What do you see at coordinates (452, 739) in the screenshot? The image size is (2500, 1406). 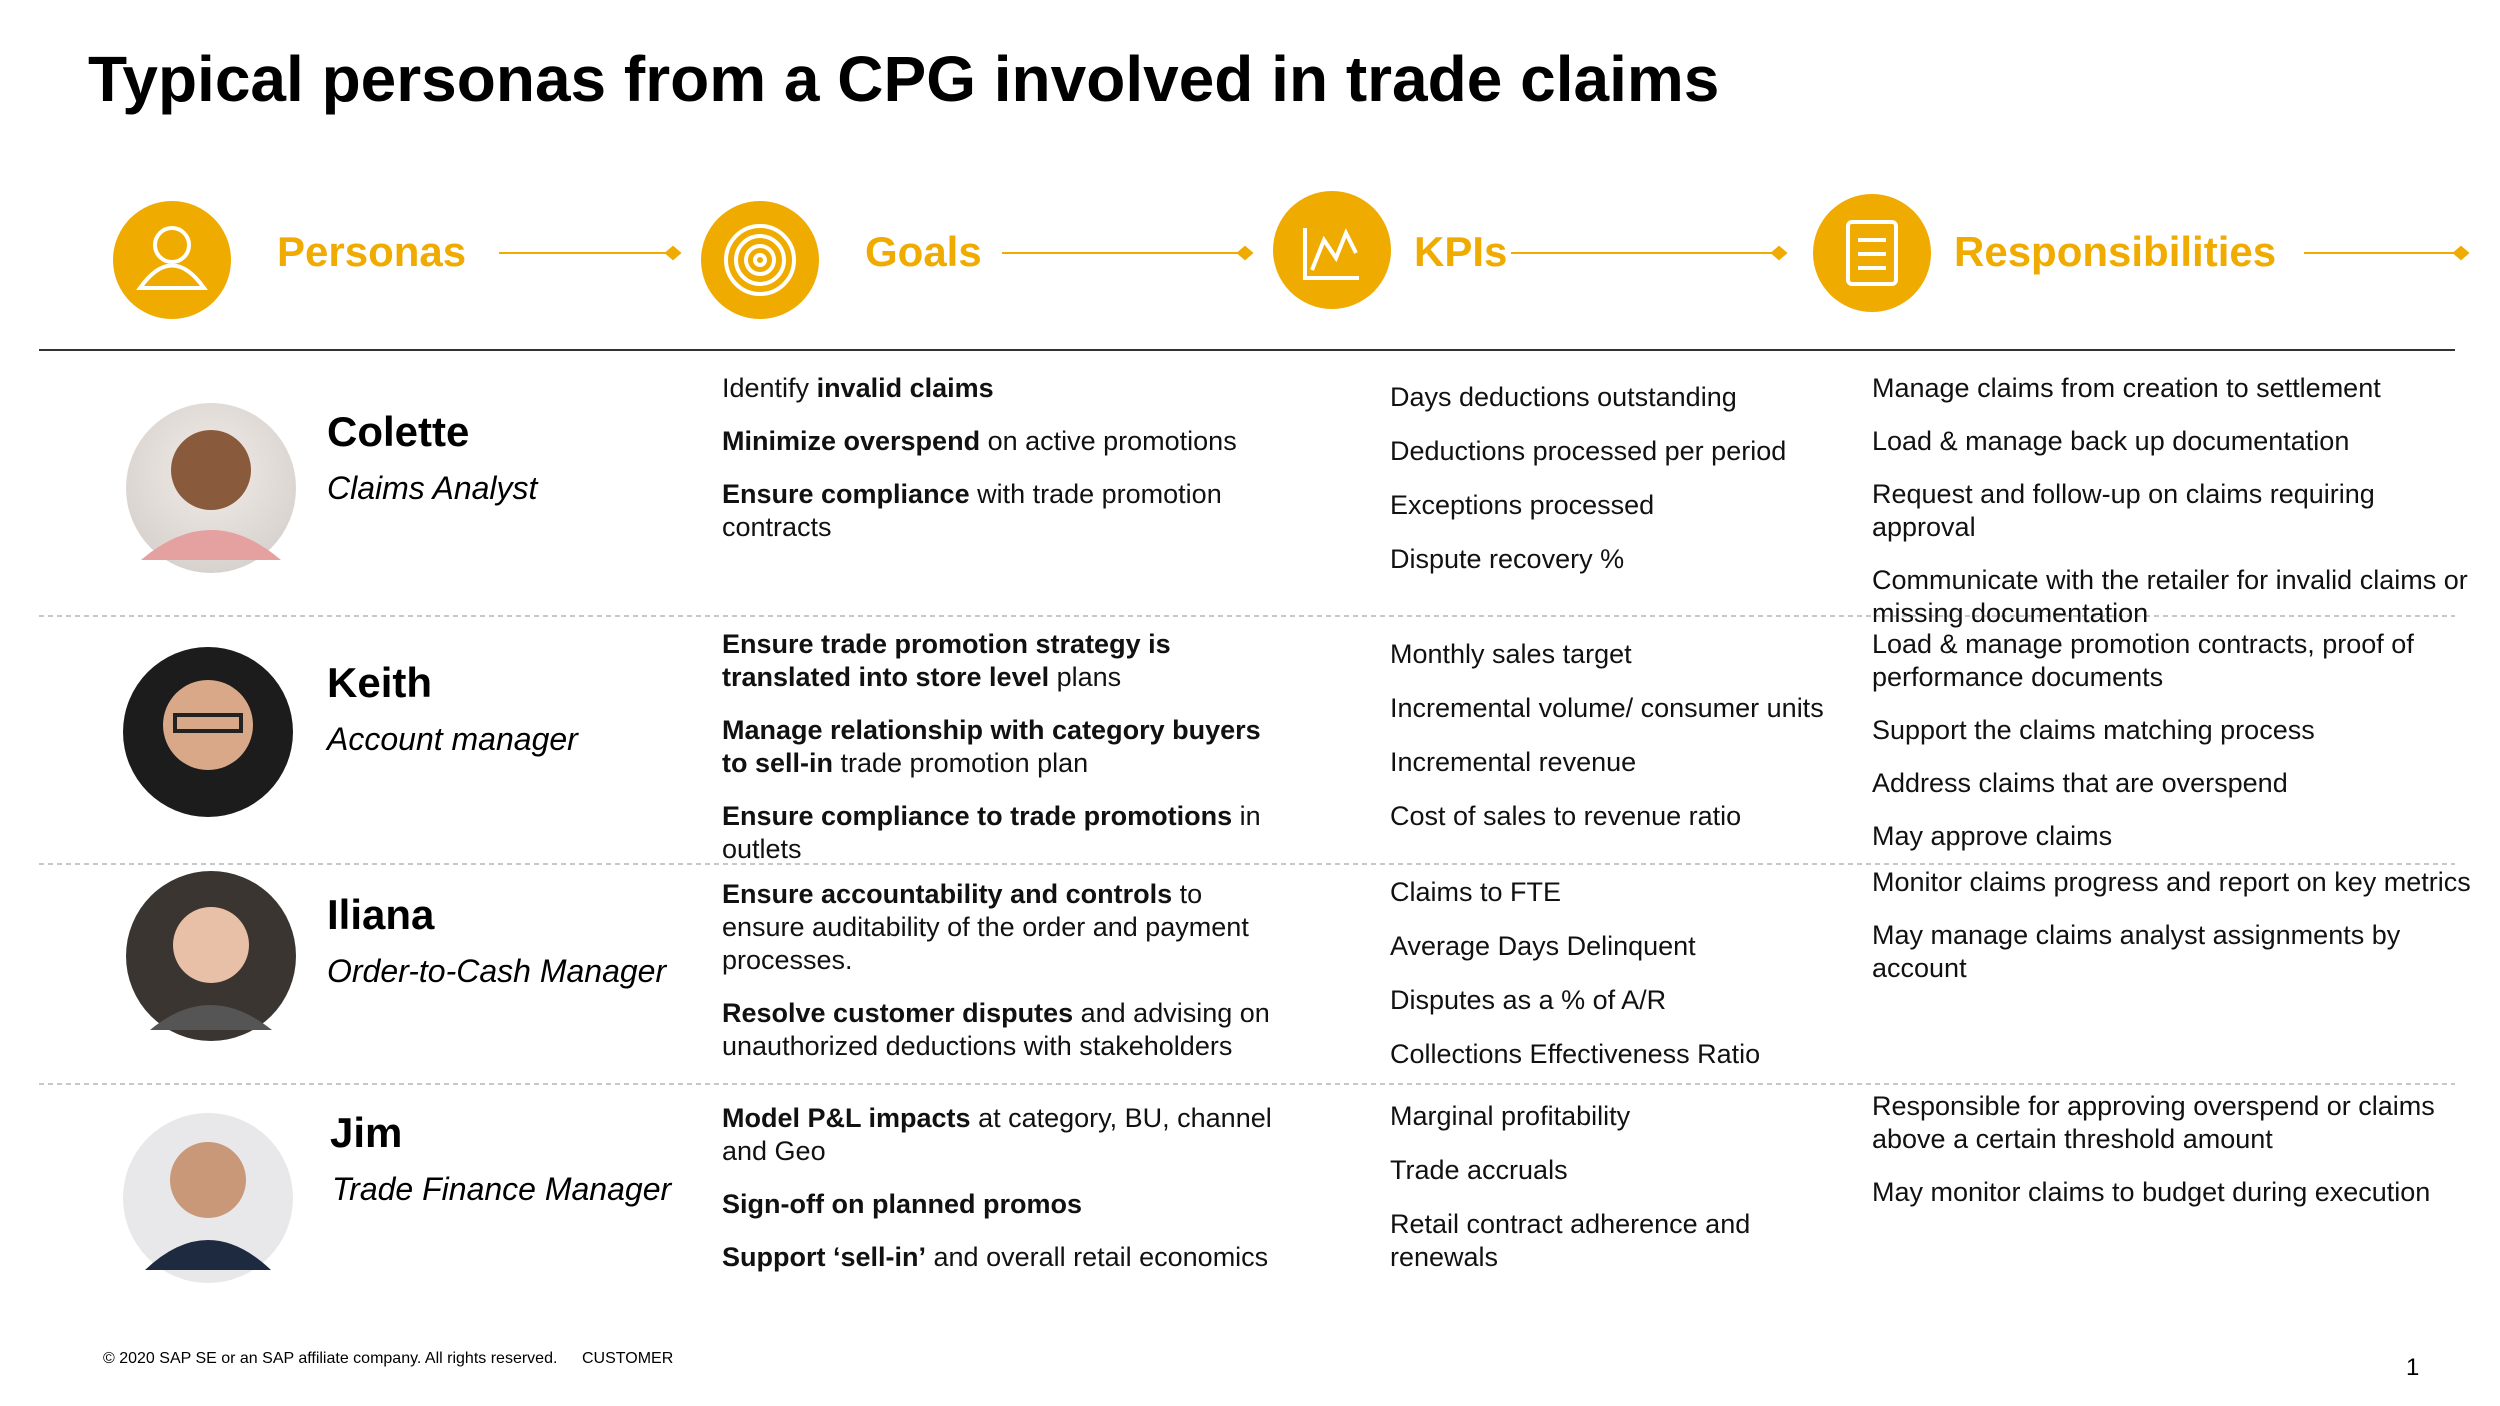 I see `persona-role: Account manager` at bounding box center [452, 739].